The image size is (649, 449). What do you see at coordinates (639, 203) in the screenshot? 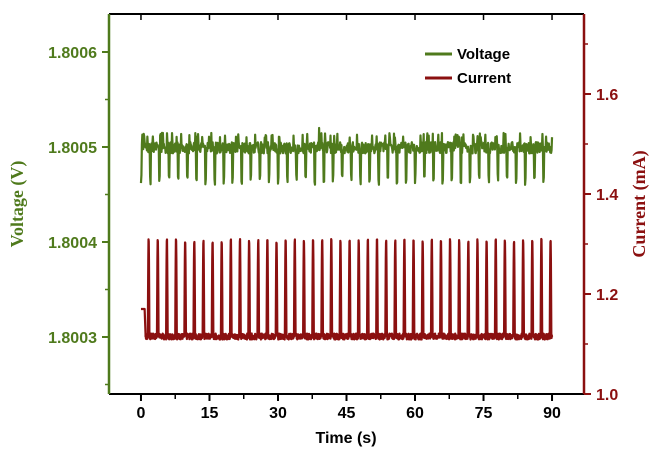
I see `right-y-axis-title: Current (mA)` at bounding box center [639, 203].